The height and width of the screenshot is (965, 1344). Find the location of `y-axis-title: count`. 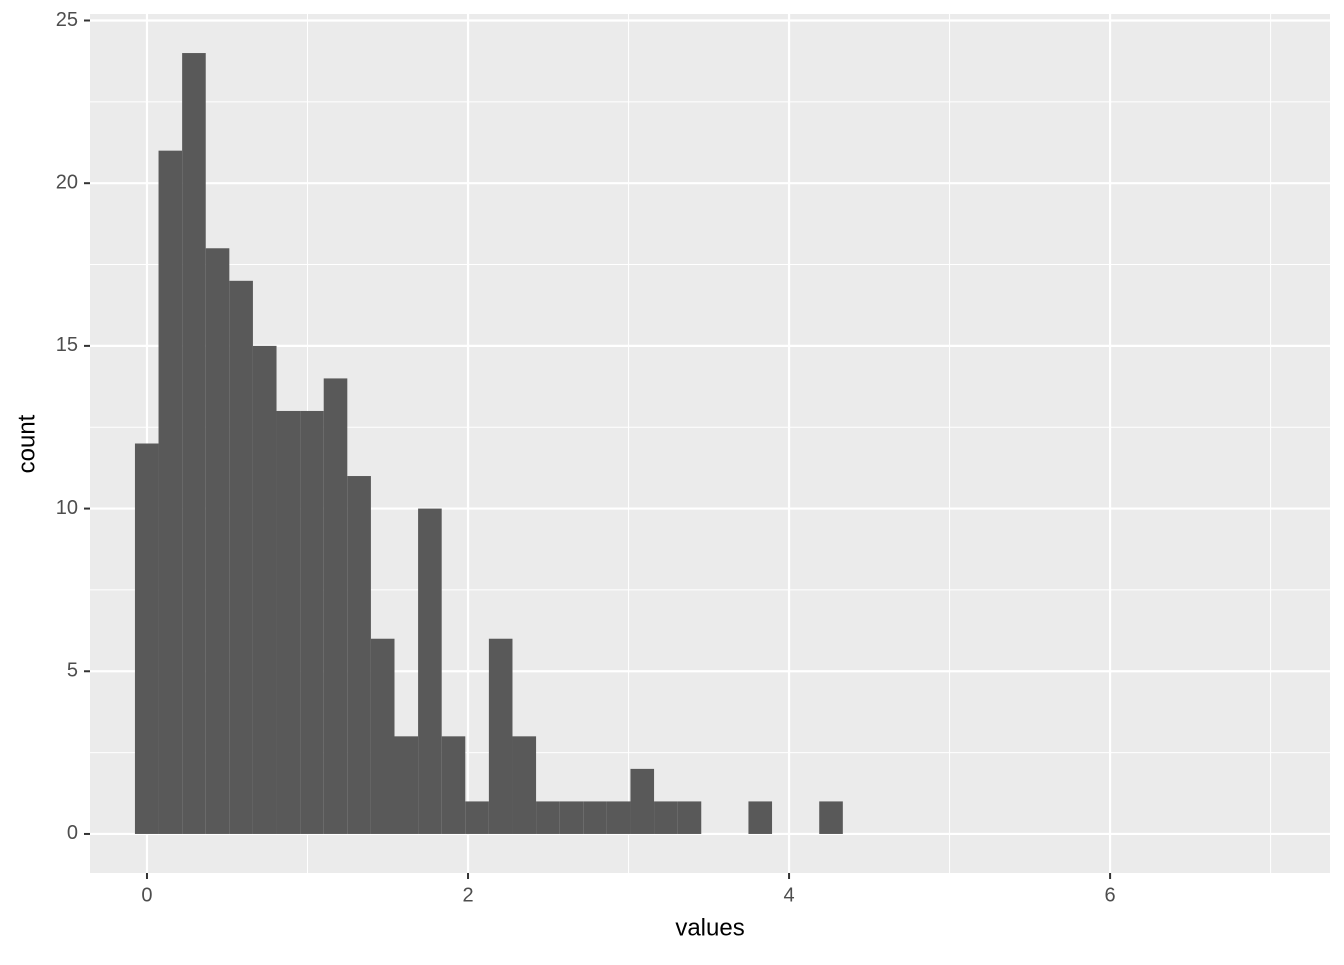

y-axis-title: count is located at coordinates (26, 443).